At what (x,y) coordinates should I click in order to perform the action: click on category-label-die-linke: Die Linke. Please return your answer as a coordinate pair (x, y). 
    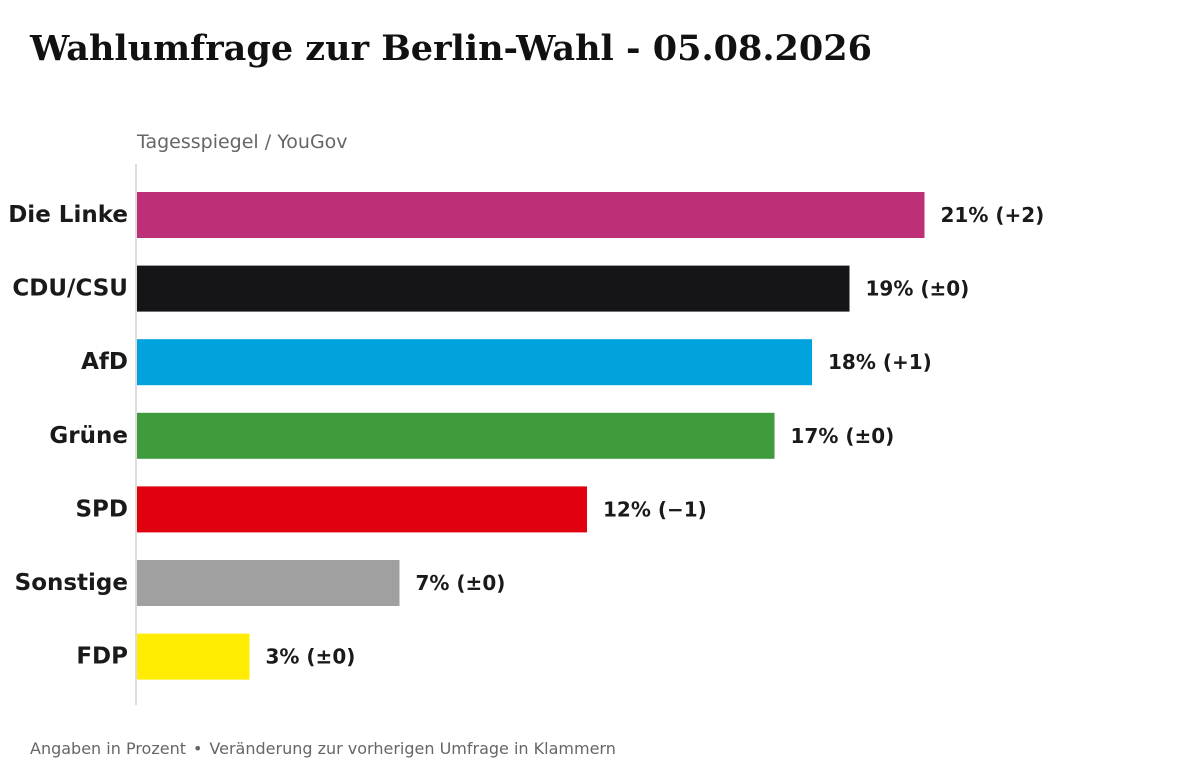
    Looking at the image, I should click on (68, 215).